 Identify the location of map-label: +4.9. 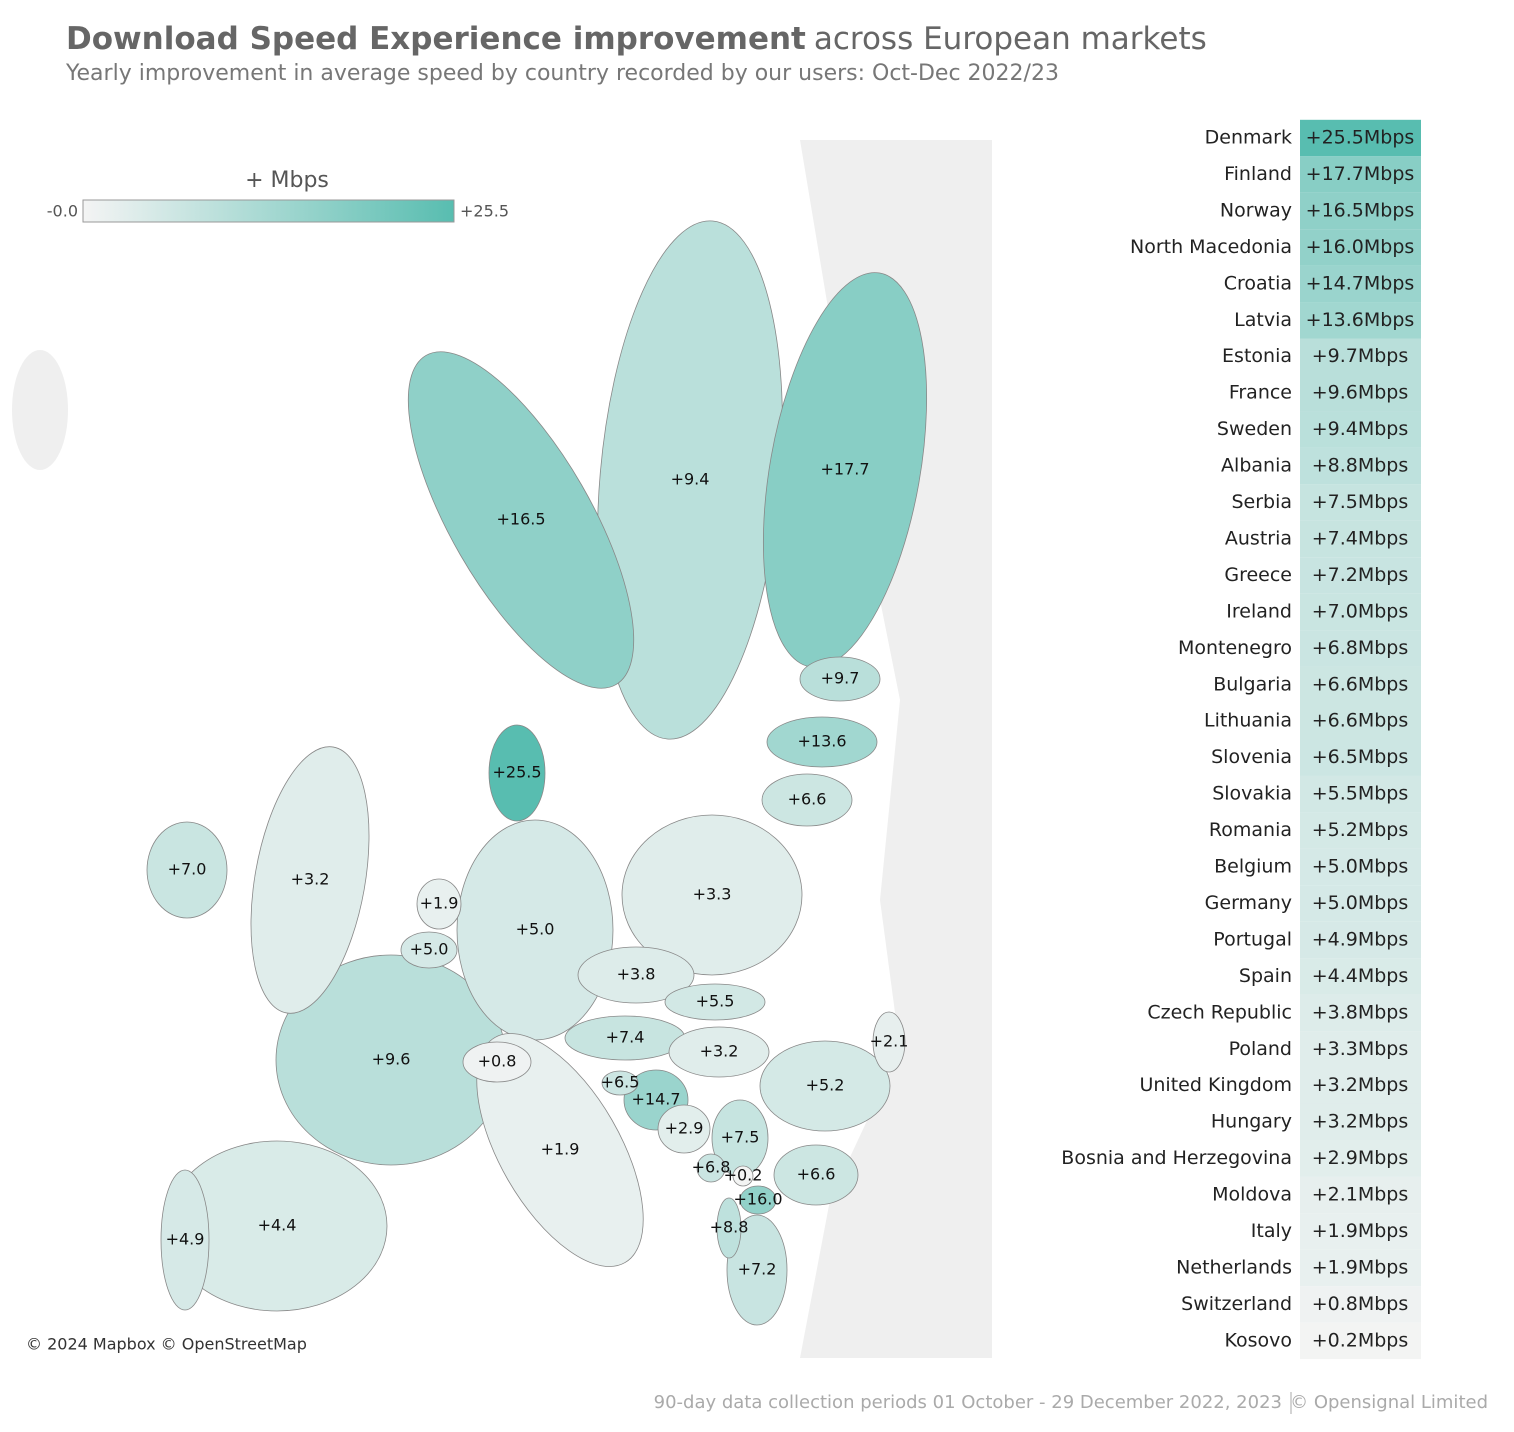
(185, 1239).